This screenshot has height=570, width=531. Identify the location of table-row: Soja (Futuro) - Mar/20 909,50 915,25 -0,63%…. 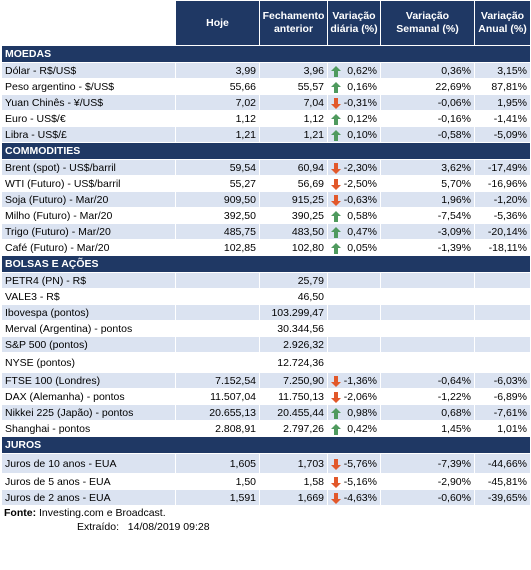
(266, 199).